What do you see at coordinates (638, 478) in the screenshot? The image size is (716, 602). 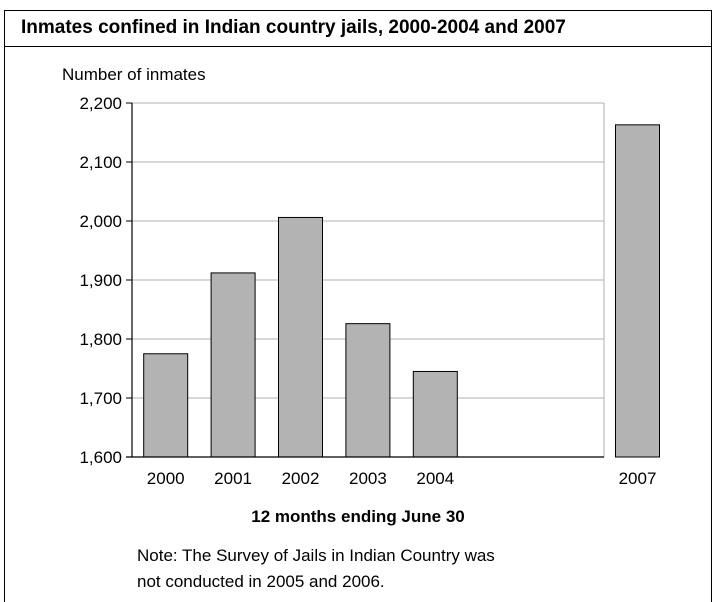 I see `x-tick-label: 2007` at bounding box center [638, 478].